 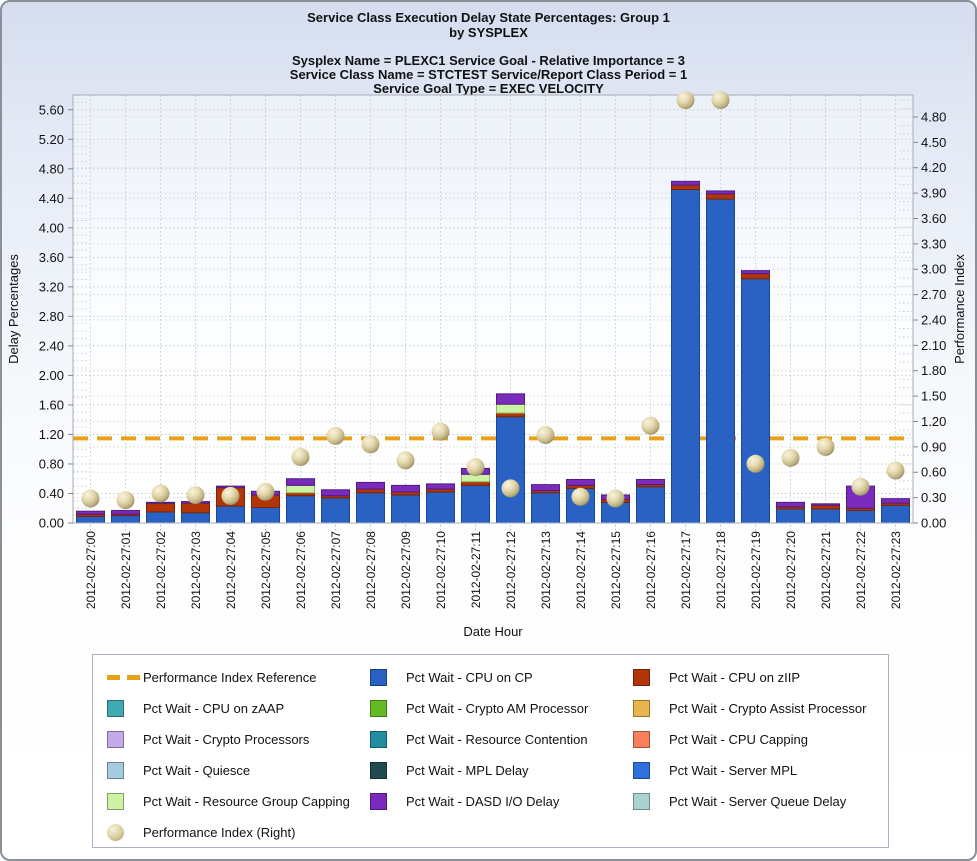 I want to click on chart-subtitle-line3: Service Goal Type = EXEC VELOCITY, so click(x=488, y=88).